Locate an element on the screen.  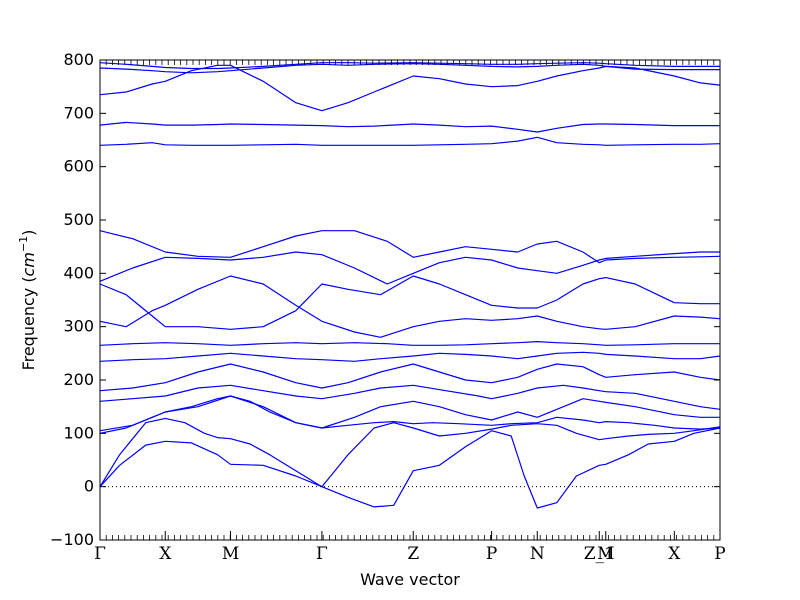
y-axis-label-suffix: ) is located at coordinates (28, 233).